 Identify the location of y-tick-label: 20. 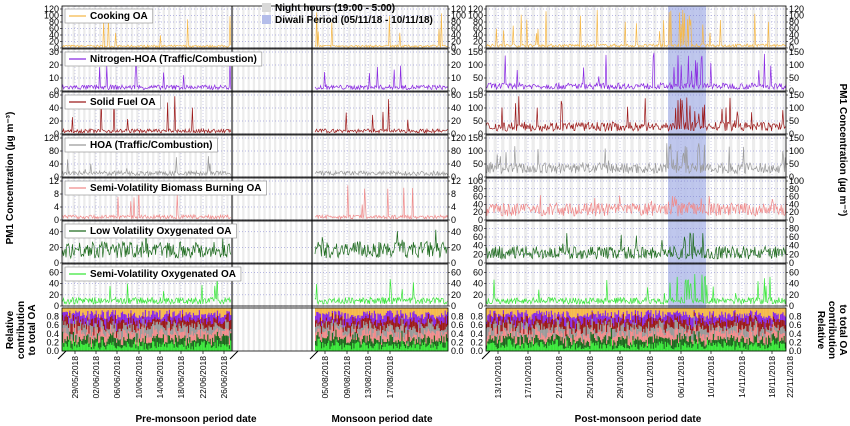
(456, 121).